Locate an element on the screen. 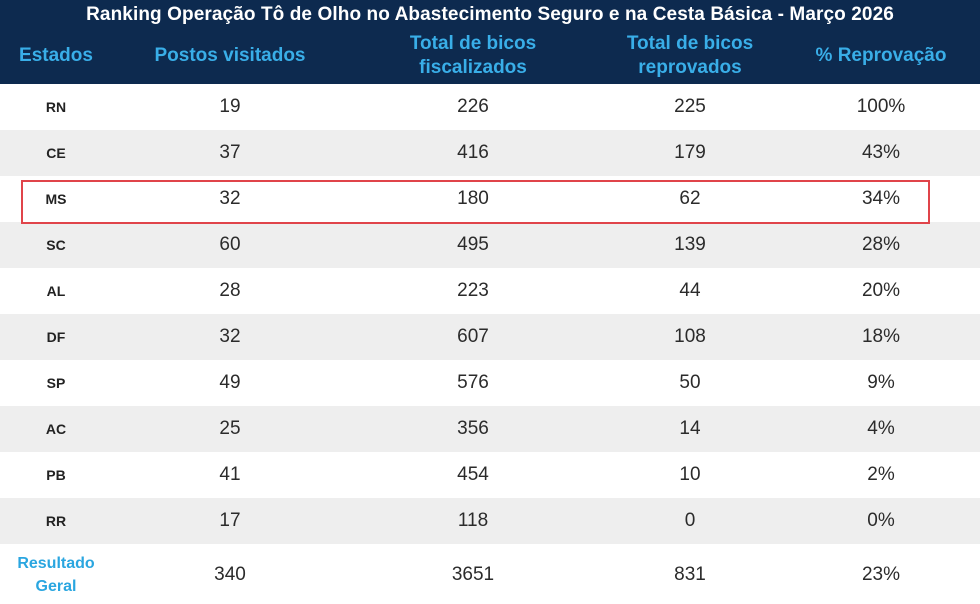 This screenshot has height=604, width=980. cell-postos-visitados: 28 is located at coordinates (230, 290).